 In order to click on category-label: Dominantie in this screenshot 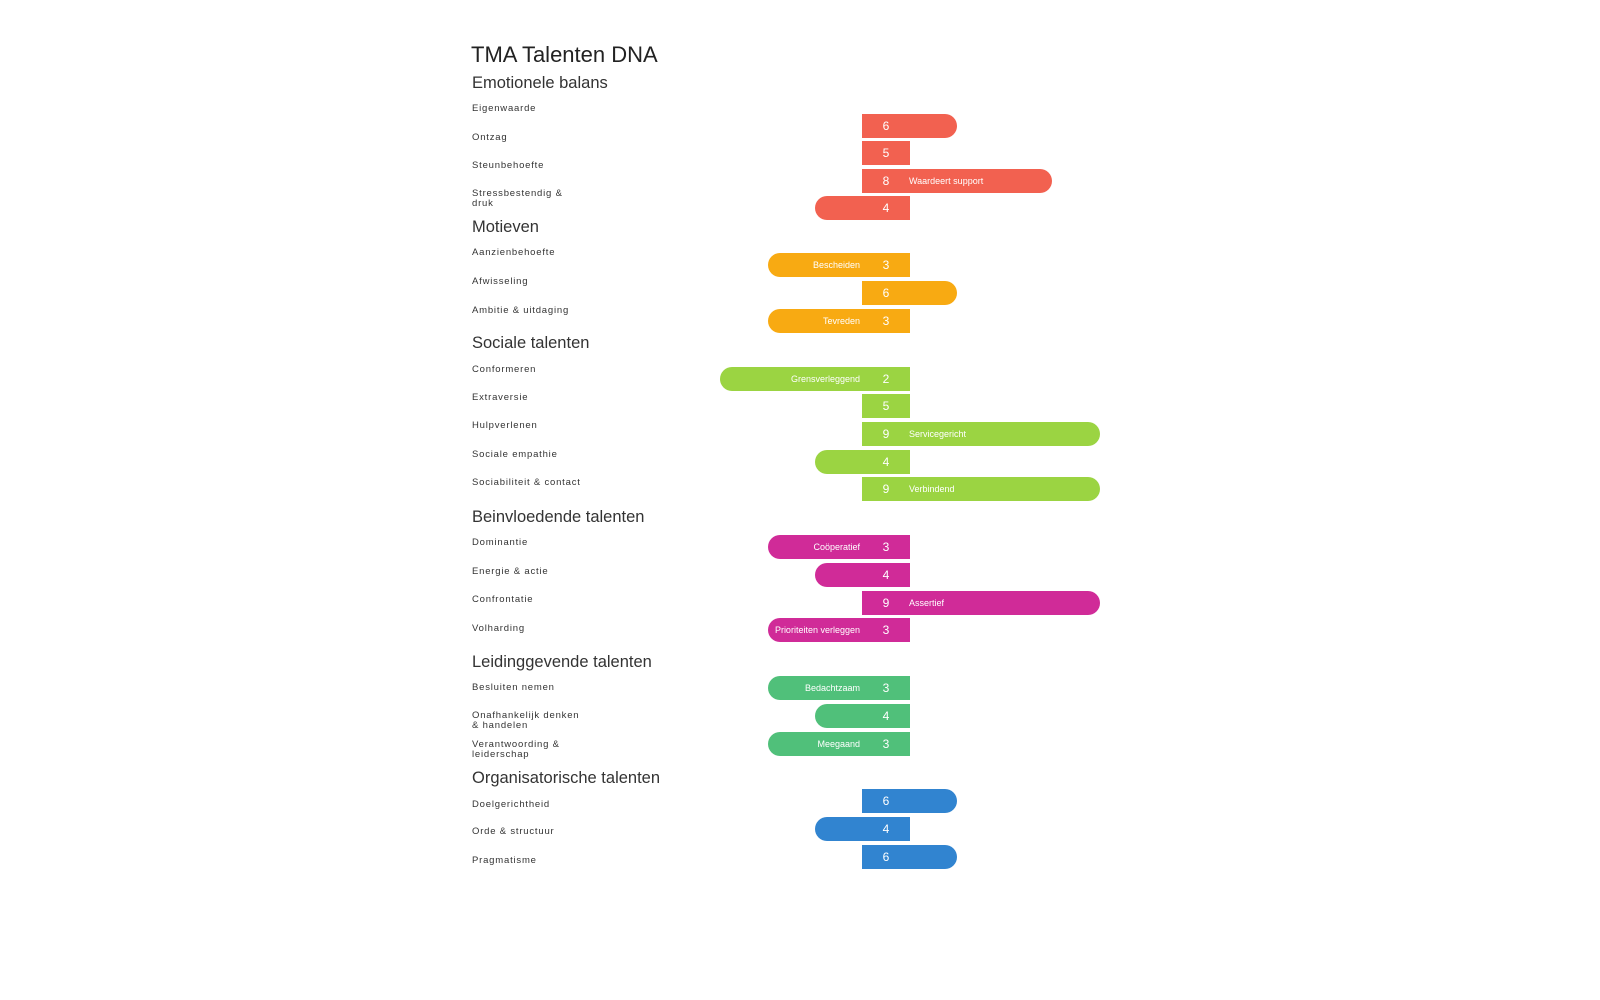, I will do `click(500, 542)`.